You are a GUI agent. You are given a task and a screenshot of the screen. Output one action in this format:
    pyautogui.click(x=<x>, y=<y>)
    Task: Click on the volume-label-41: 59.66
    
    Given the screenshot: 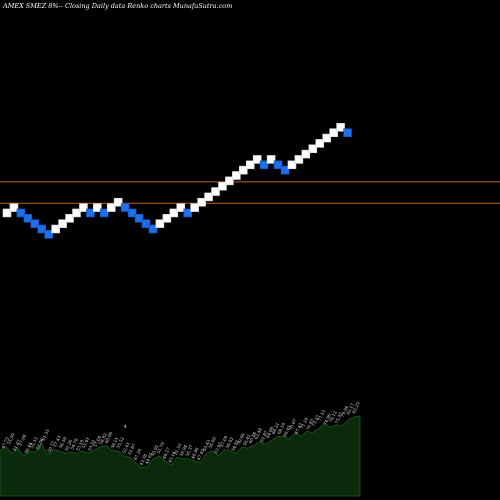 What is the action you would take?
    pyautogui.click(x=241, y=438)
    